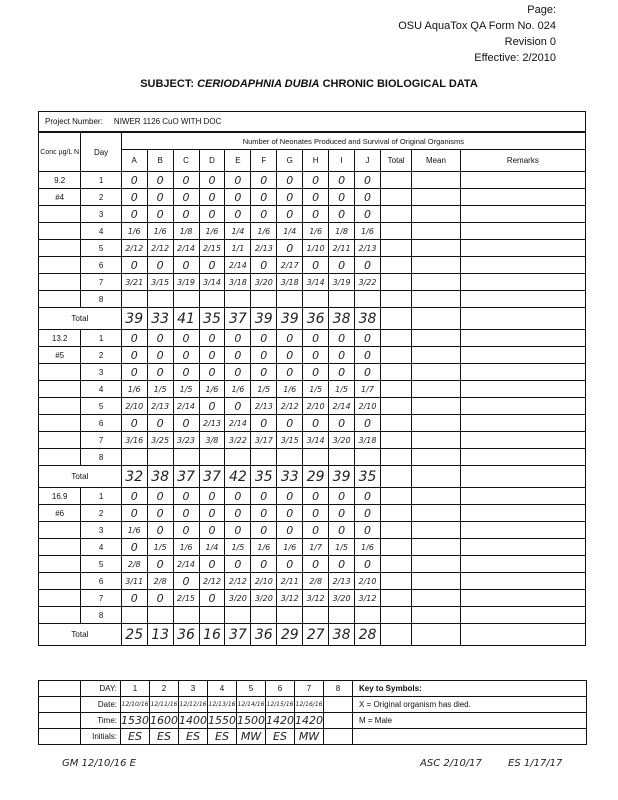  Describe the element at coordinates (160, 440) in the screenshot. I see `neonate-count-cell: 3/25` at that location.